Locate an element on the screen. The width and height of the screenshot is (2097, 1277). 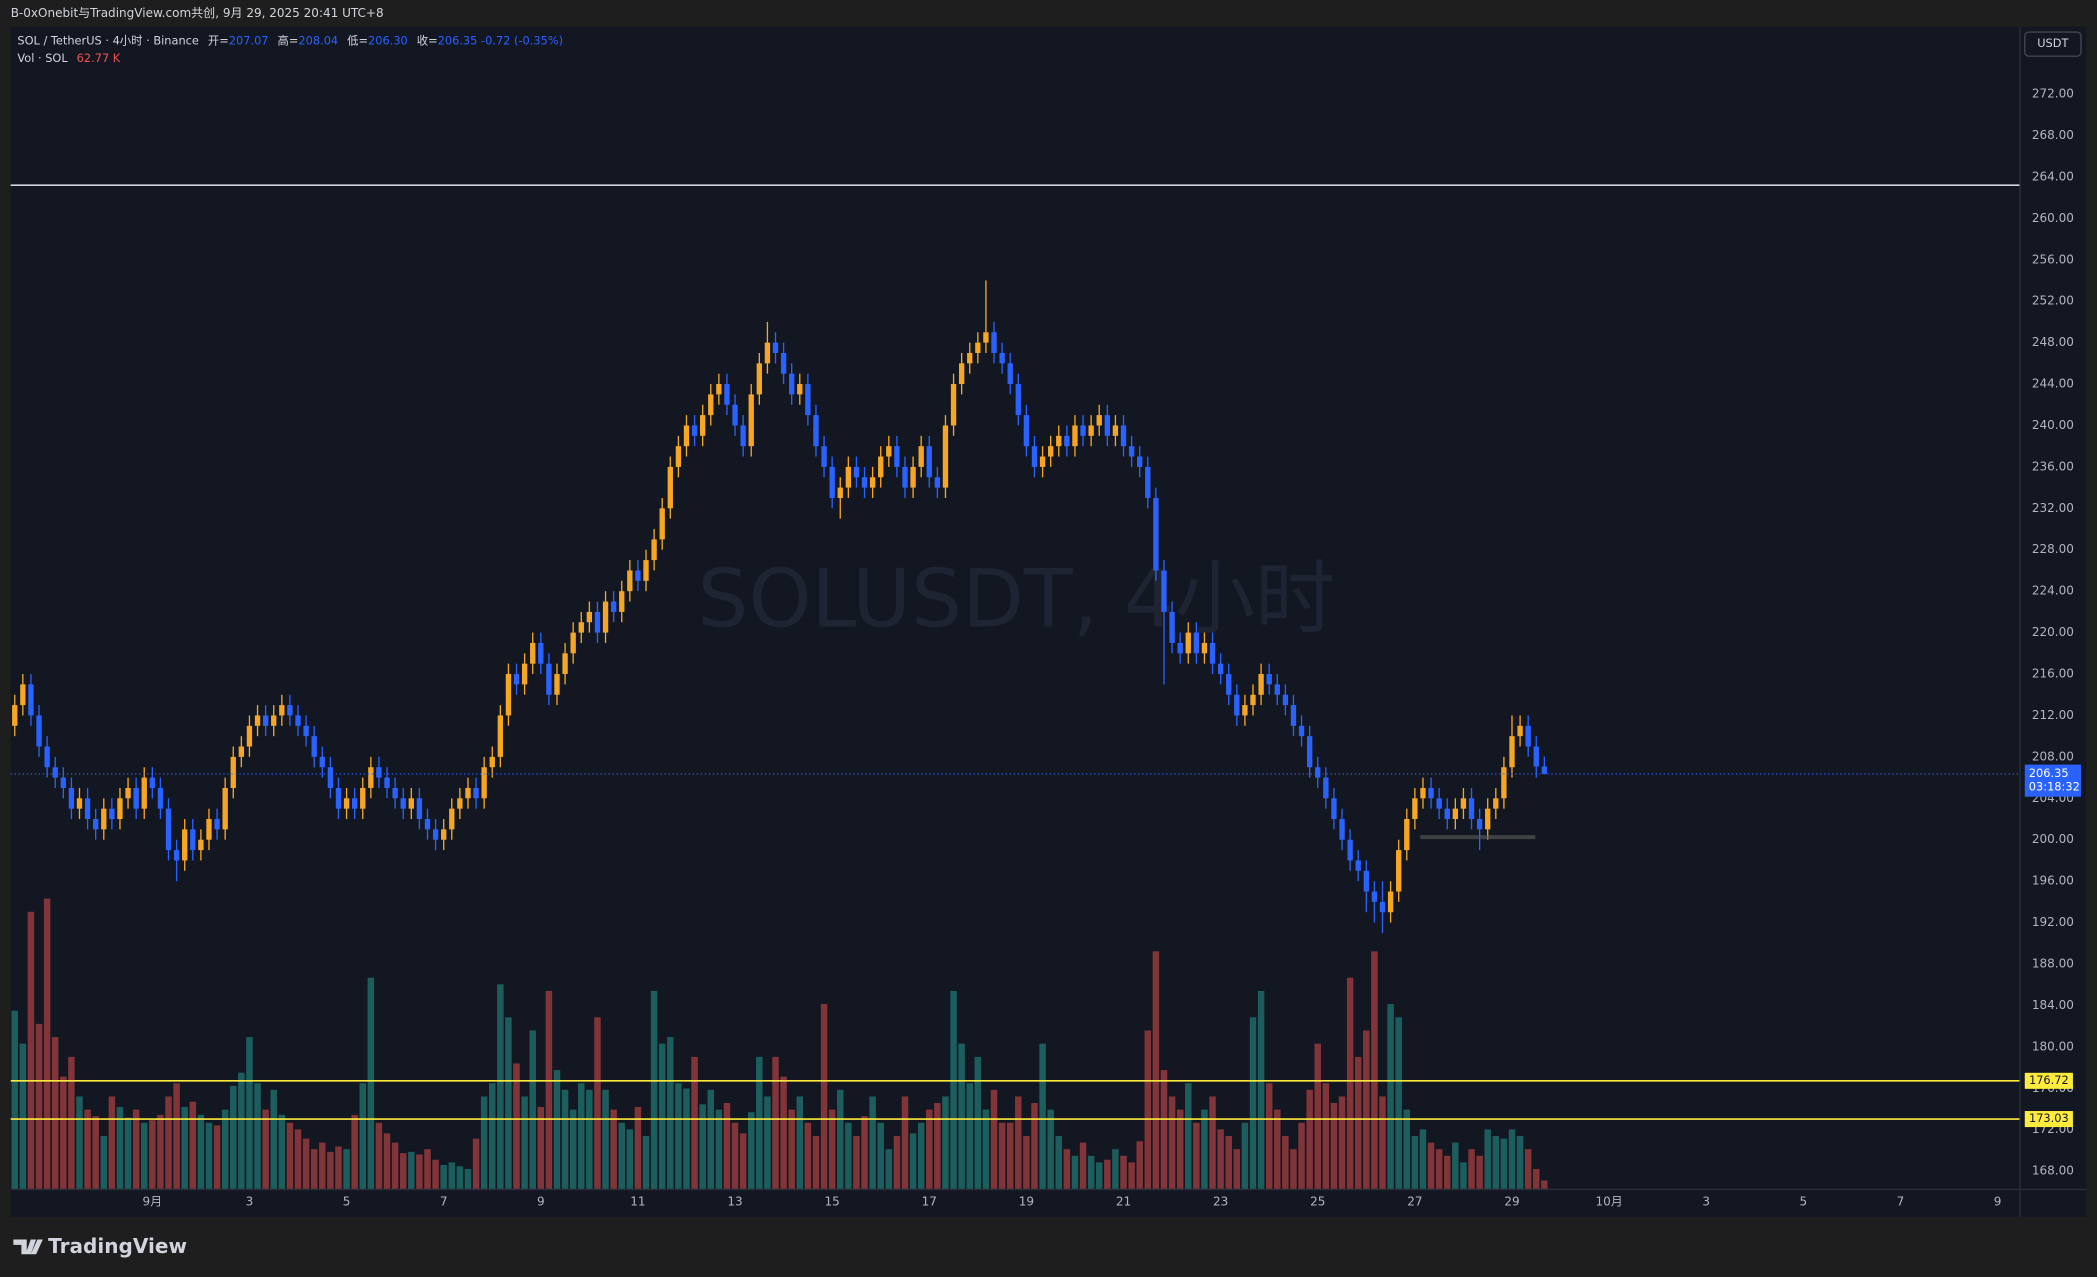
last-price-bg is located at coordinates (2052, 780).